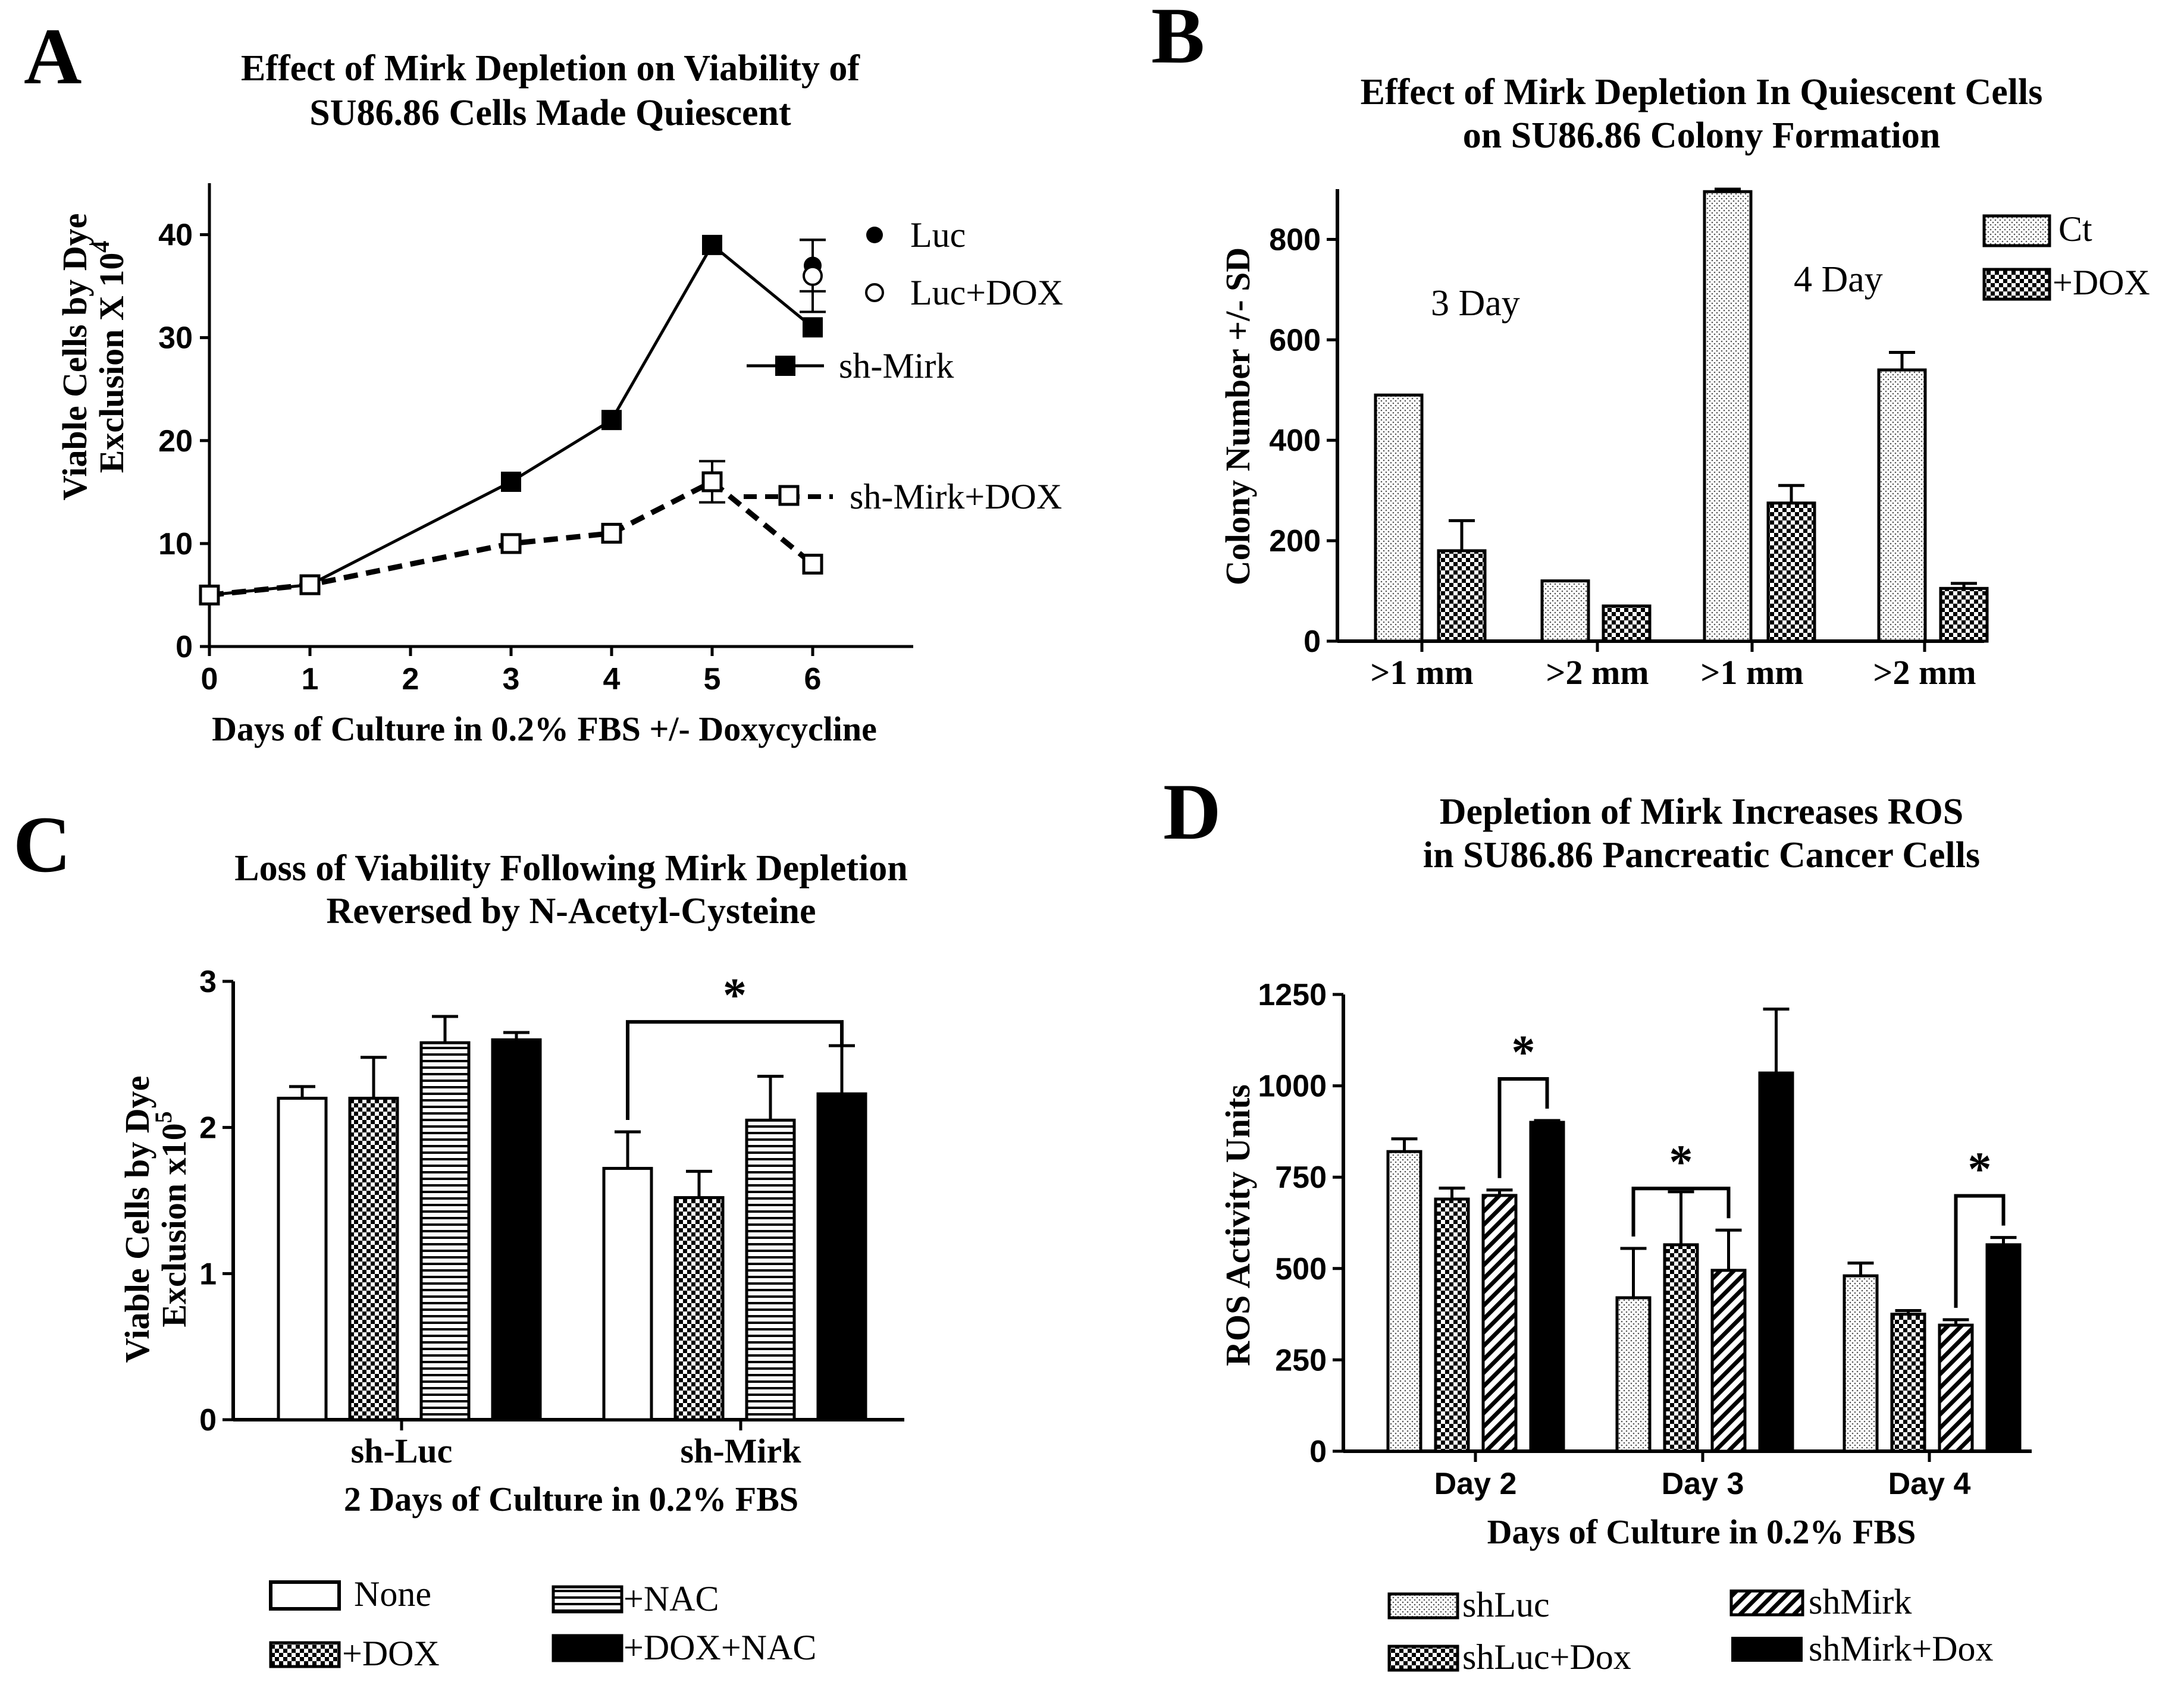 The width and height of the screenshot is (2184, 1682). I want to click on panel-c-legend: None +DOX +NAC +DOX+NAC, so click(542, 1624).